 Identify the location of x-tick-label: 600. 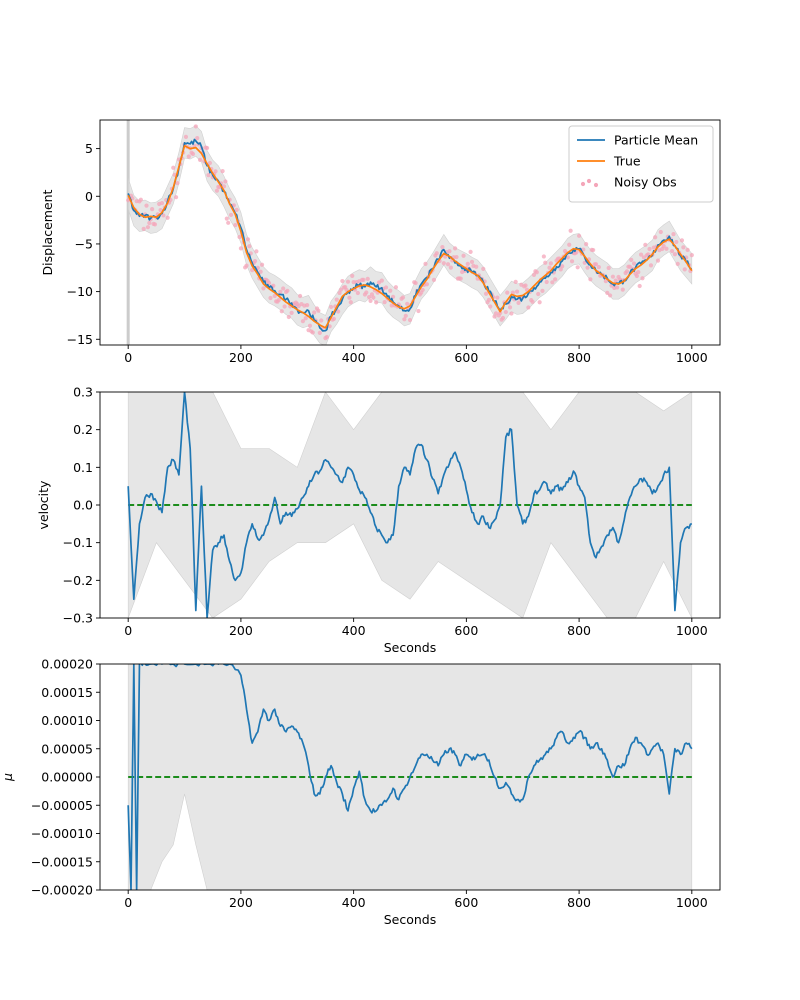
(466, 630).